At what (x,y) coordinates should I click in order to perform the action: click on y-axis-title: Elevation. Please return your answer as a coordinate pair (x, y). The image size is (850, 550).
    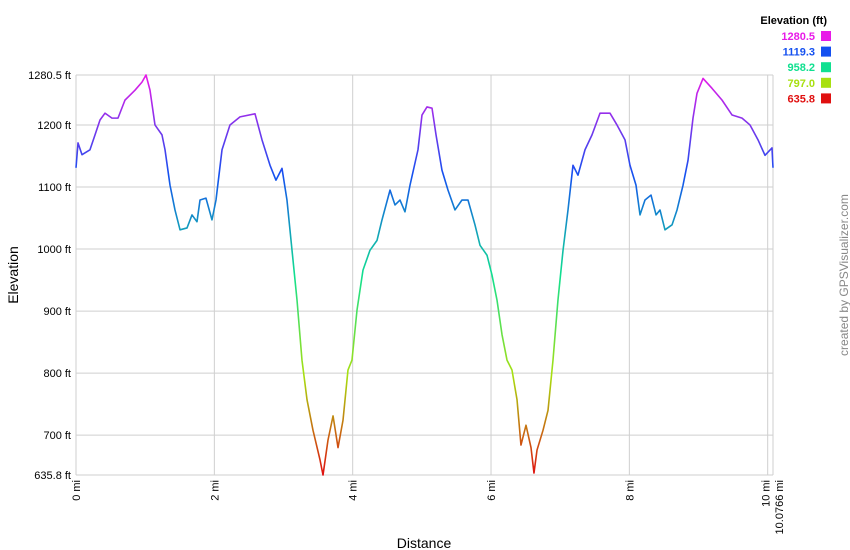
    Looking at the image, I should click on (13, 275).